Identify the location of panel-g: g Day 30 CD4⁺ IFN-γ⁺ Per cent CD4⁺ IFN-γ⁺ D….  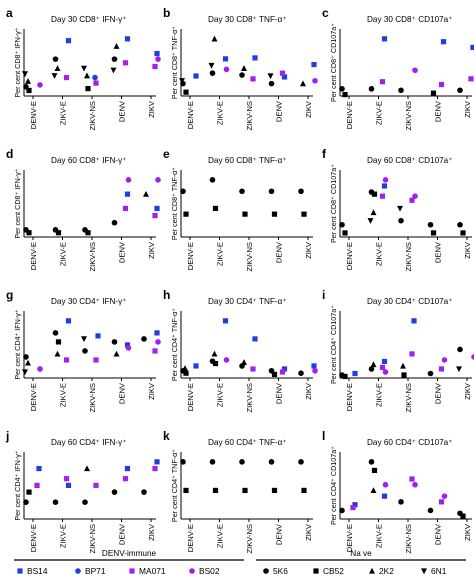
(83, 350).